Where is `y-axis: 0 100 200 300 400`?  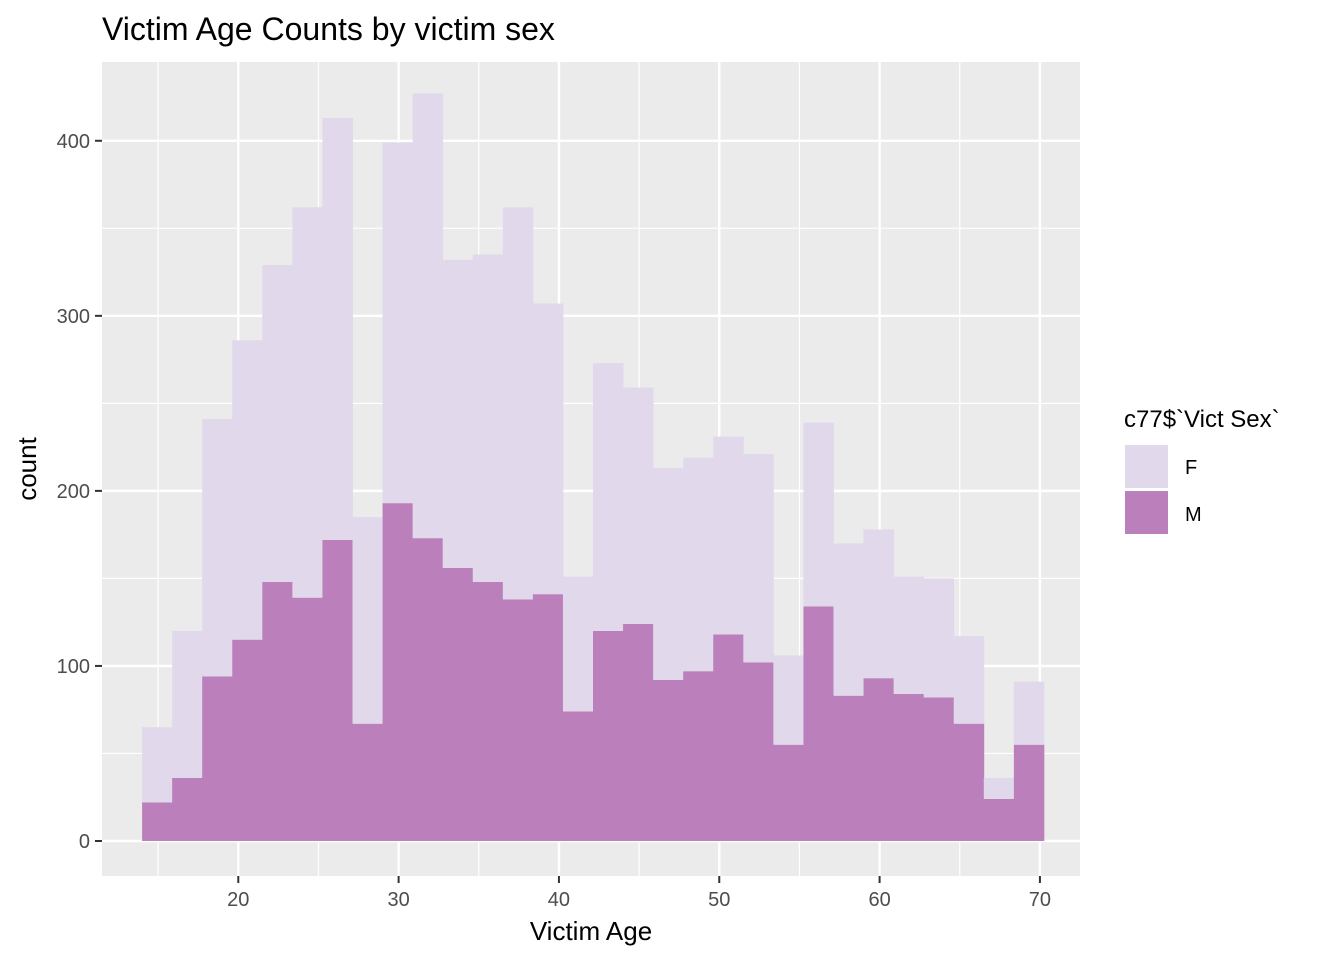 y-axis: 0 100 200 300 400 is located at coordinates (79, 492).